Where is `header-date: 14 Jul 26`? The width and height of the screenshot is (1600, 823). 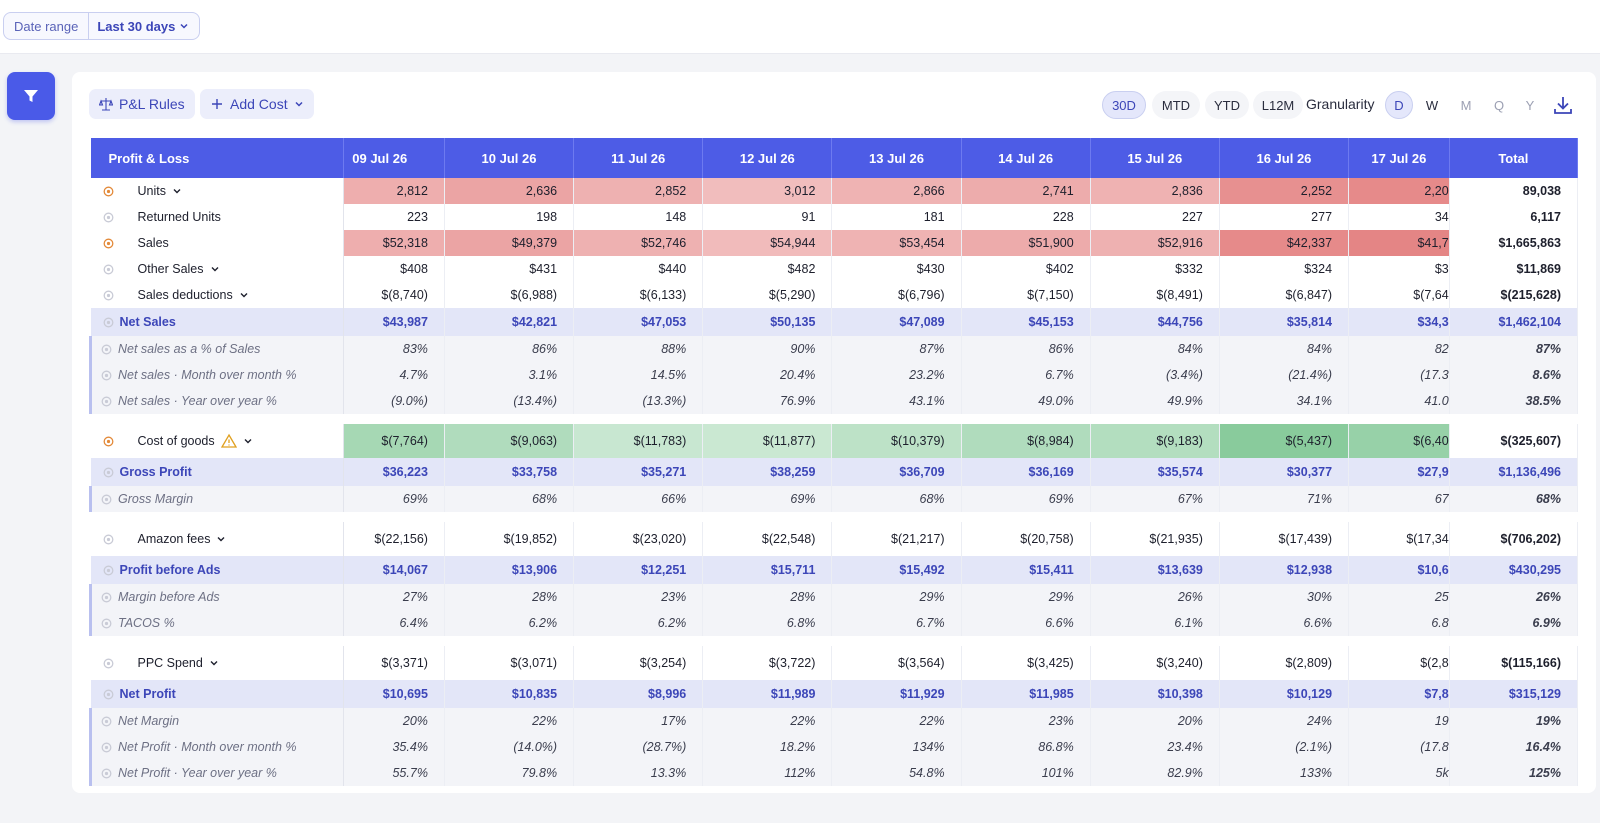
header-date: 14 Jul 26 is located at coordinates (1026, 158).